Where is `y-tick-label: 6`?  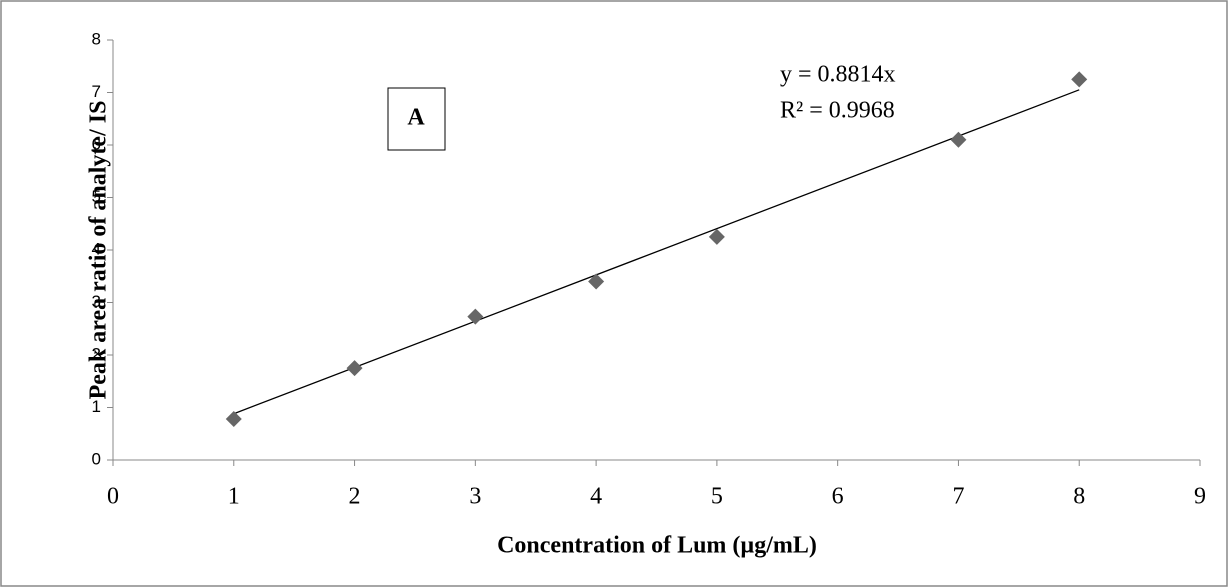
y-tick-label: 6 is located at coordinates (96, 143).